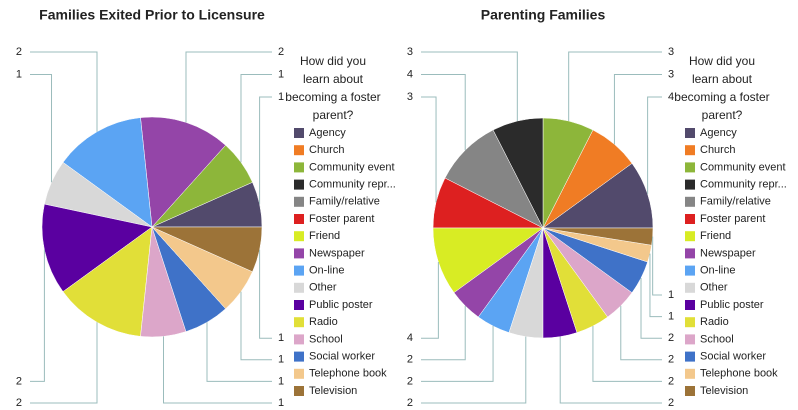 Image resolution: width=798 pixels, height=410 pixels. I want to click on chart-title: Families Exited Prior to Licensure, so click(152, 15).